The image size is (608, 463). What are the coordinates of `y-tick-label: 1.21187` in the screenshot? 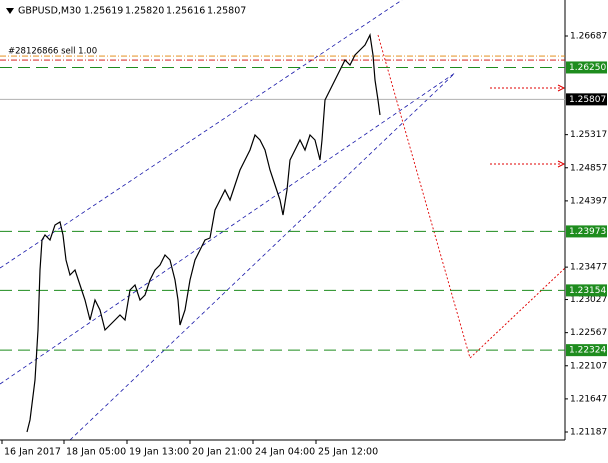 It's located at (588, 433).